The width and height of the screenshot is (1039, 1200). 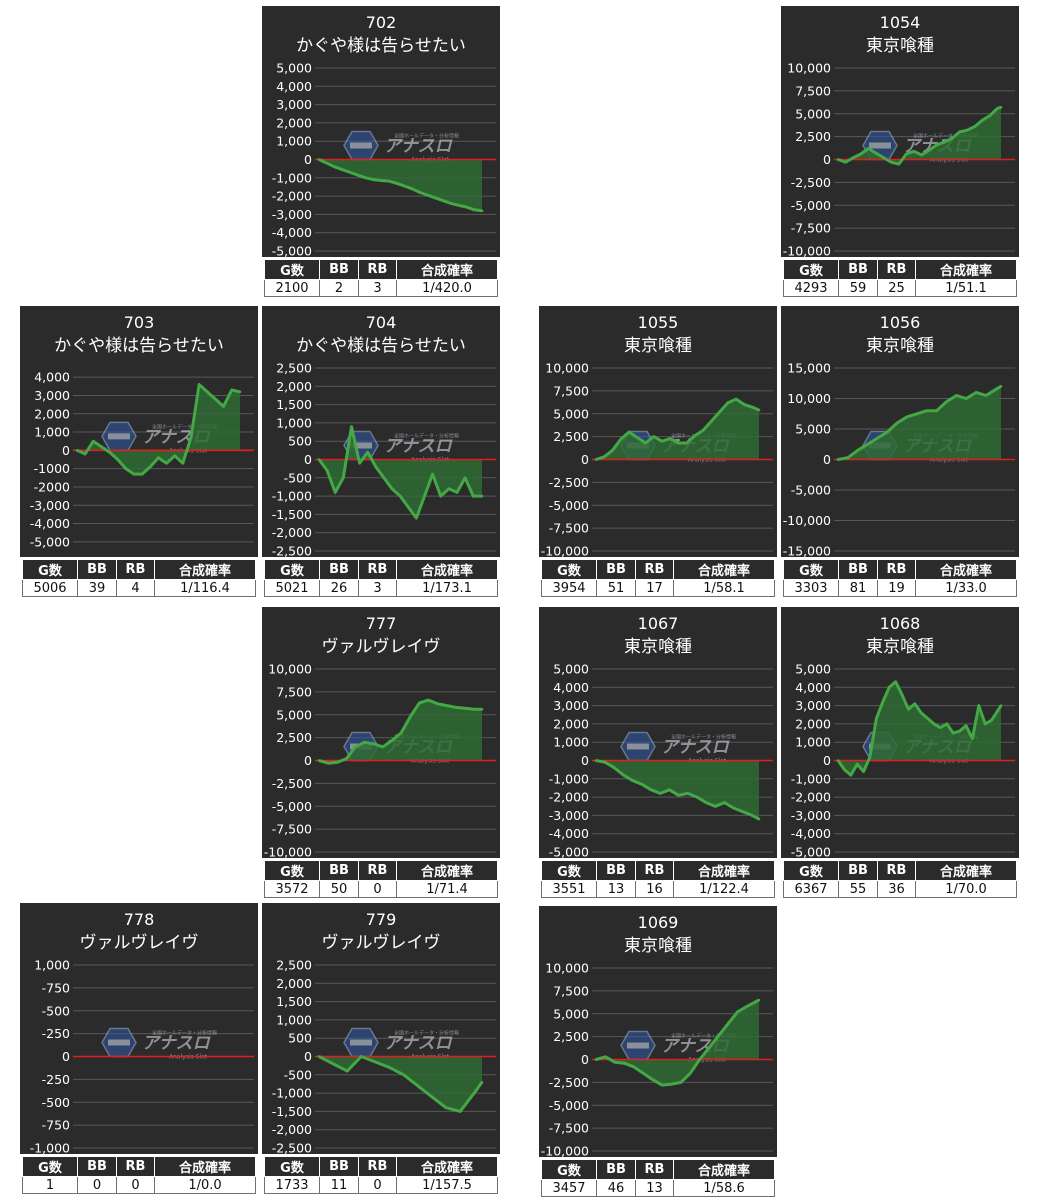 I want to click on y-tick-label: -2,000, so click(x=569, y=797).